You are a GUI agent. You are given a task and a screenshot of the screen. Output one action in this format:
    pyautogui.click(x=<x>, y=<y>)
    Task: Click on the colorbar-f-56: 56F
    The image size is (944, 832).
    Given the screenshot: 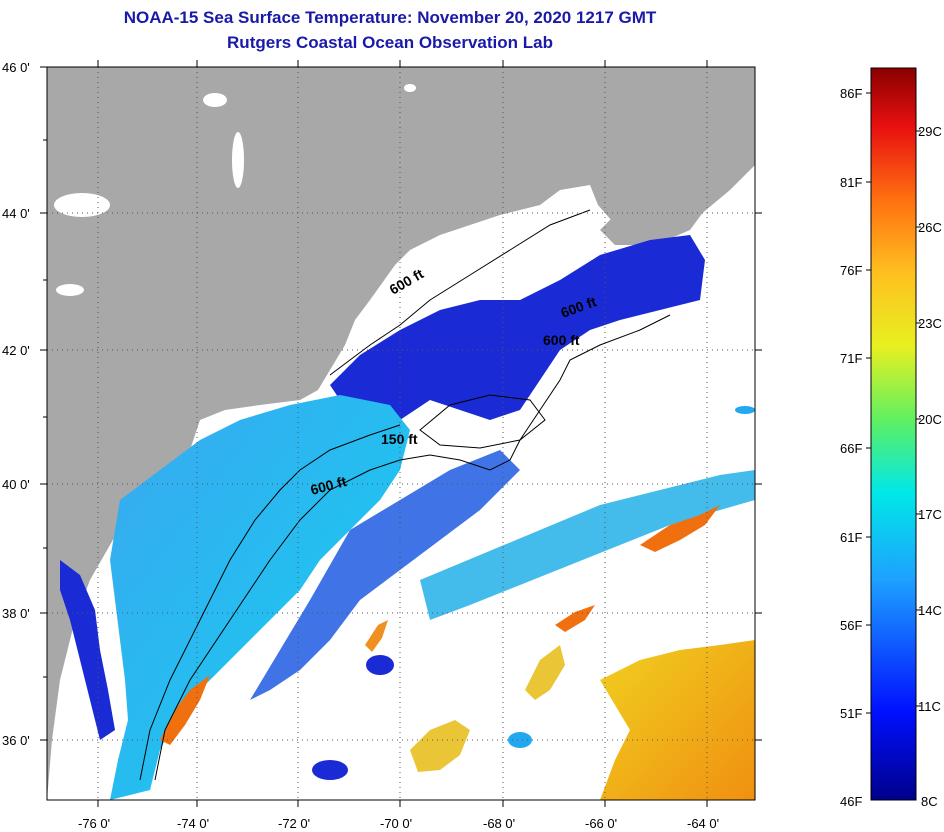 What is the action you would take?
    pyautogui.click(x=851, y=625)
    